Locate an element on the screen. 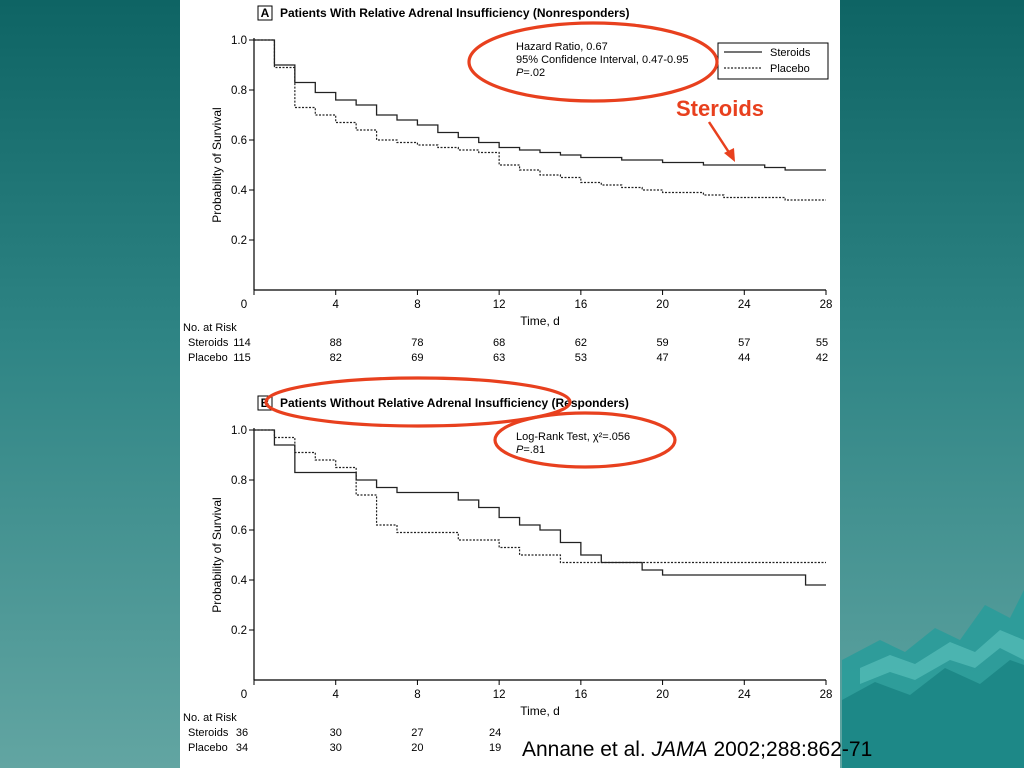 Image resolution: width=1024 pixels, height=768 pixels. chart-a-x-axis-title: Time, d is located at coordinates (540, 321).